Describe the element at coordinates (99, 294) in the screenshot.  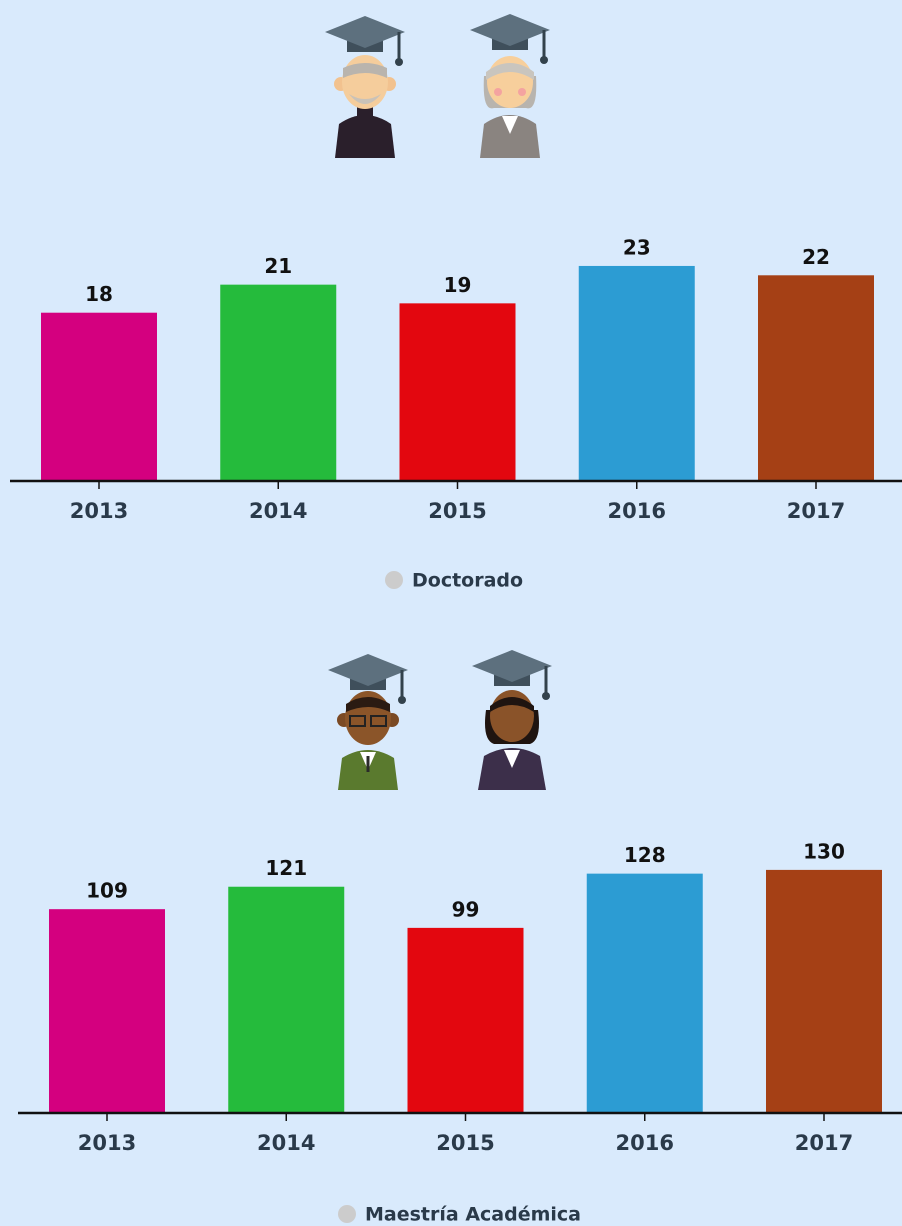
I see `value-label: 18` at that location.